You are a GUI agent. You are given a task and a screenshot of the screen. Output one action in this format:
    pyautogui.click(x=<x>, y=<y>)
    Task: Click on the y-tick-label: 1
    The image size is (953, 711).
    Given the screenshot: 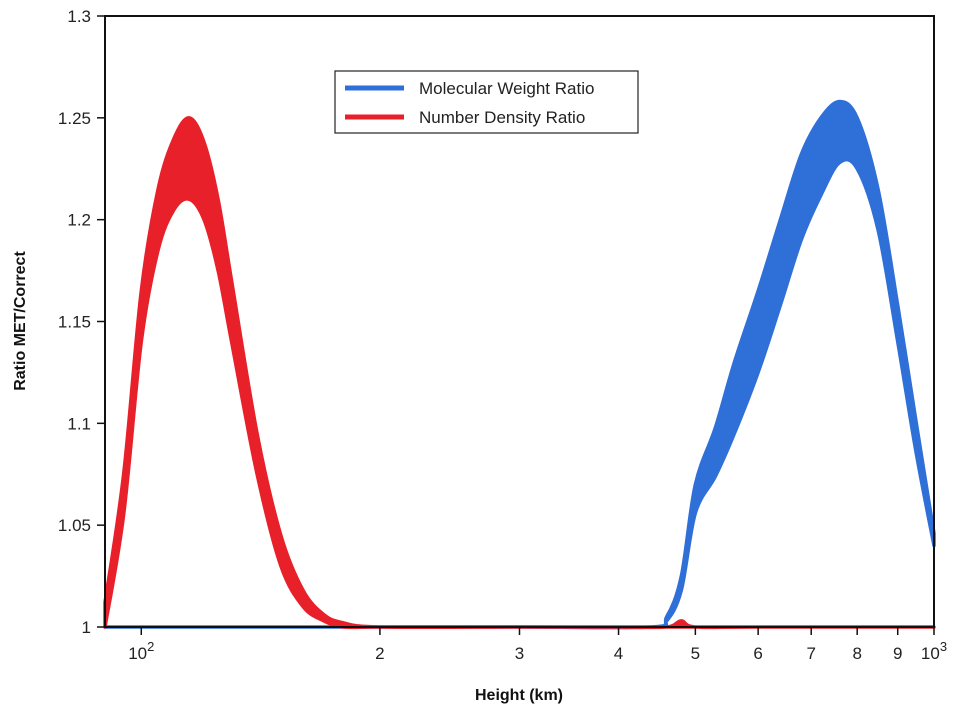 What is the action you would take?
    pyautogui.click(x=86, y=627)
    